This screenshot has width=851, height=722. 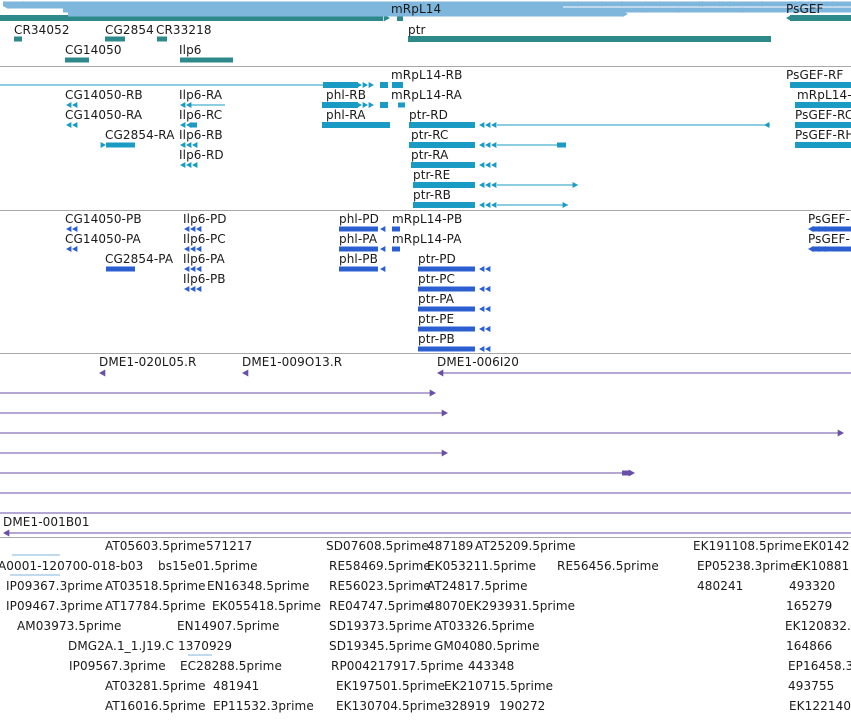 I want to click on protein-label: Ilp6-PB, so click(x=204, y=279).